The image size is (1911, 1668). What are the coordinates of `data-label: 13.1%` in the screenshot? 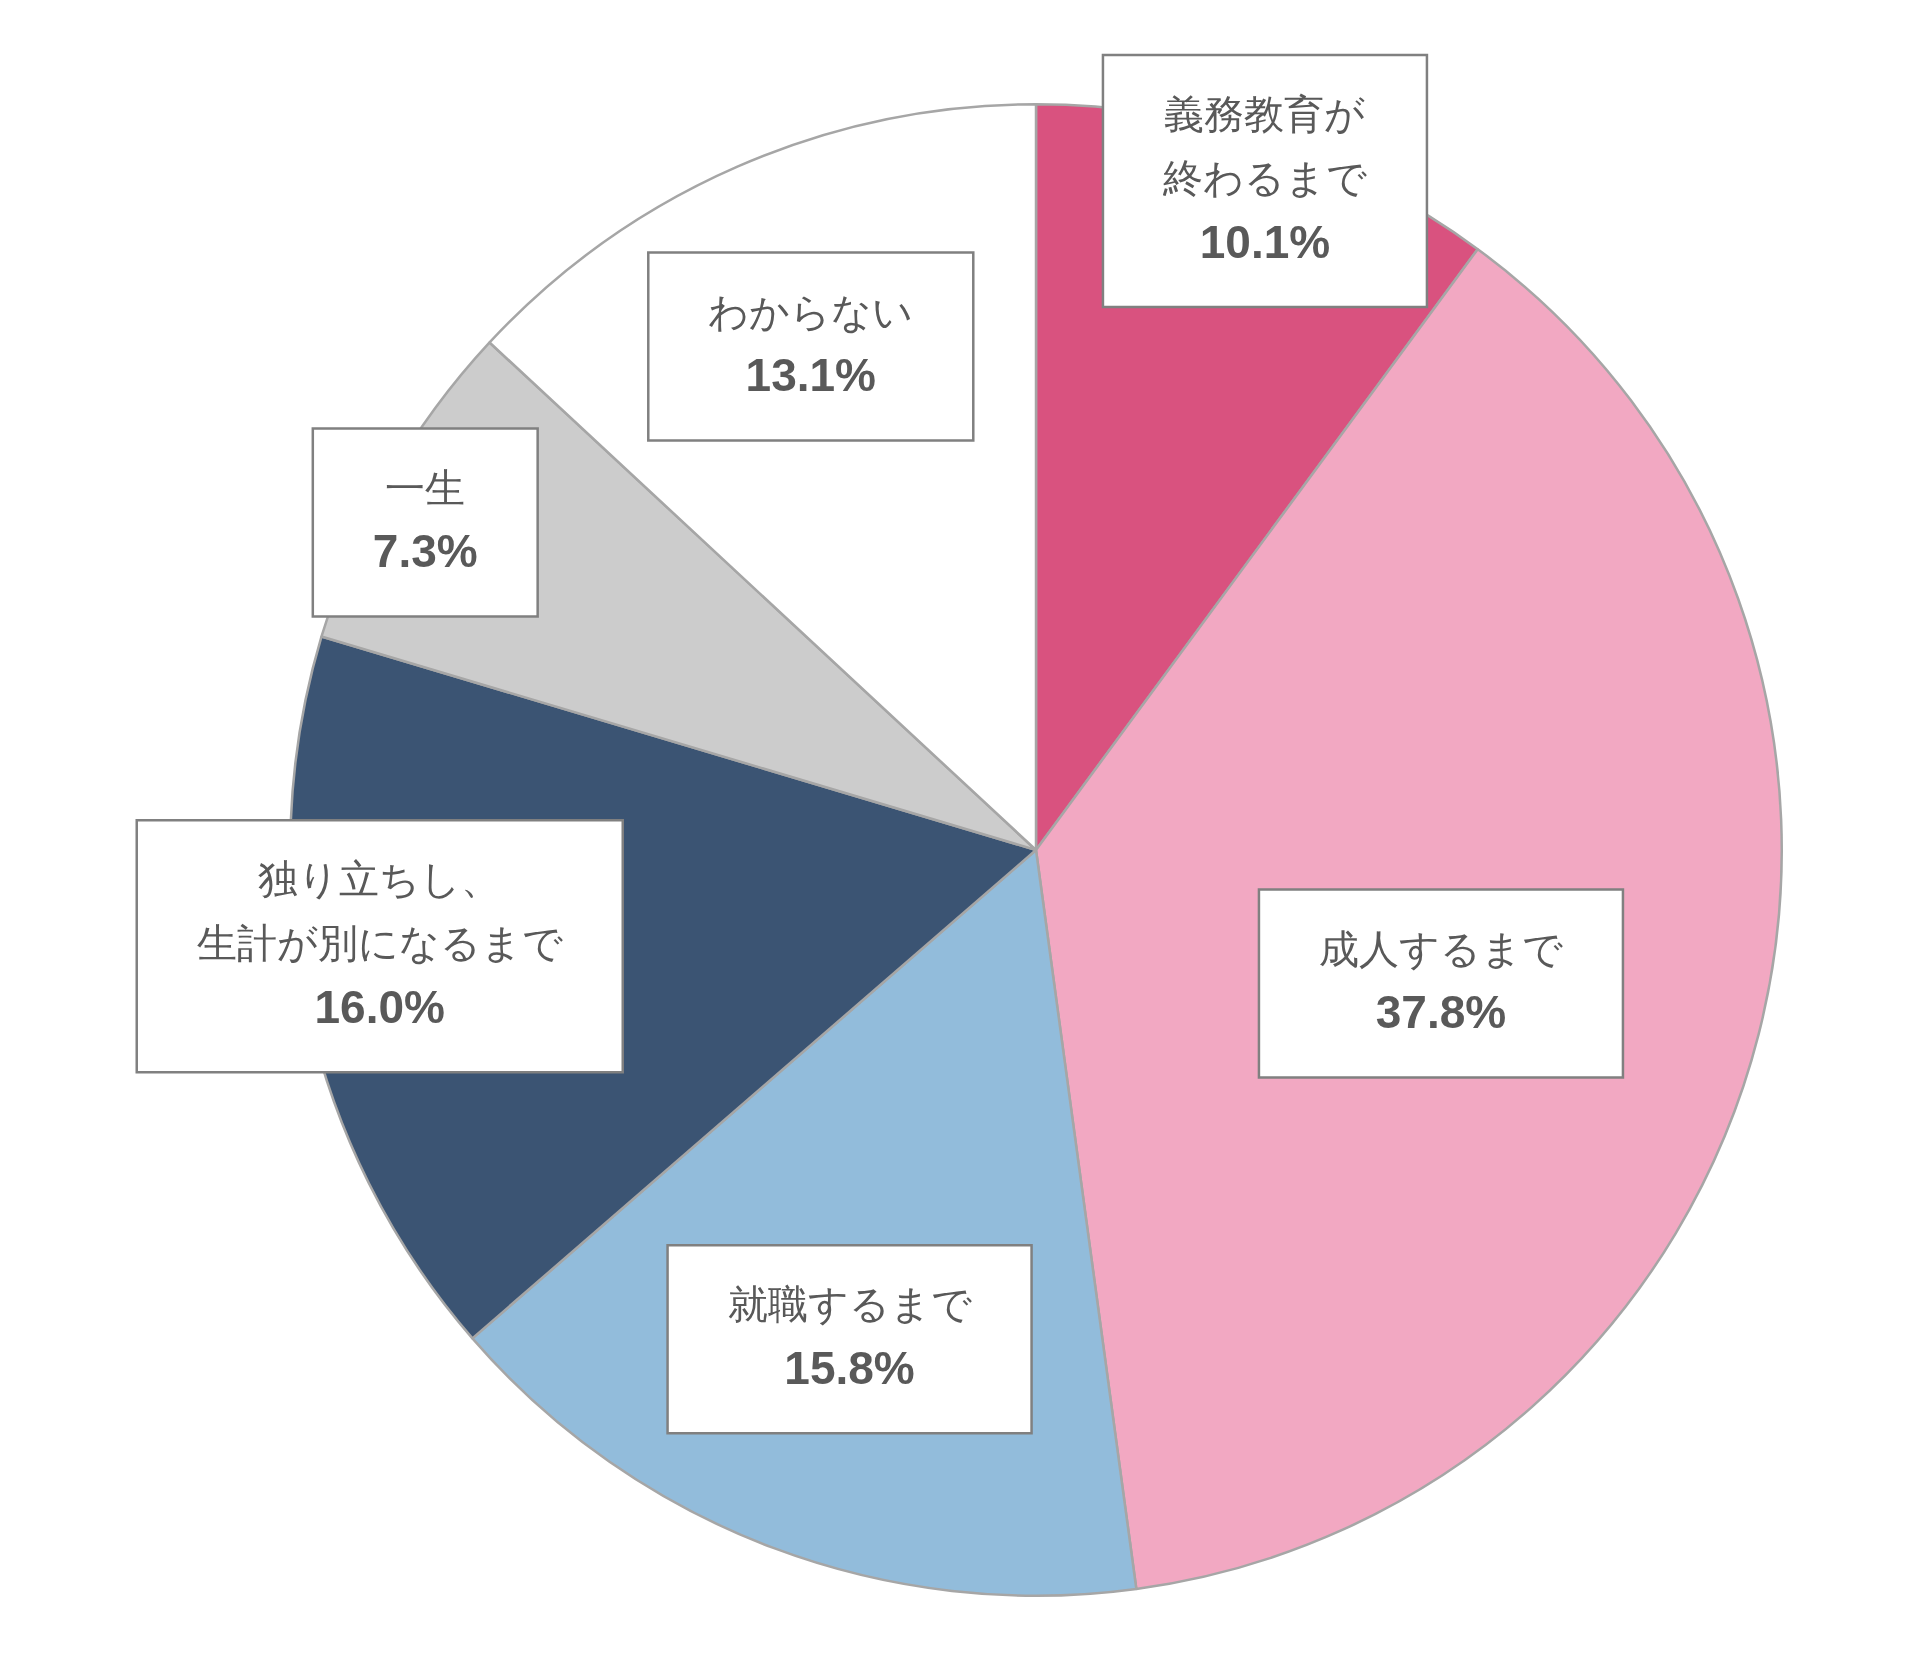 It's located at (810, 375).